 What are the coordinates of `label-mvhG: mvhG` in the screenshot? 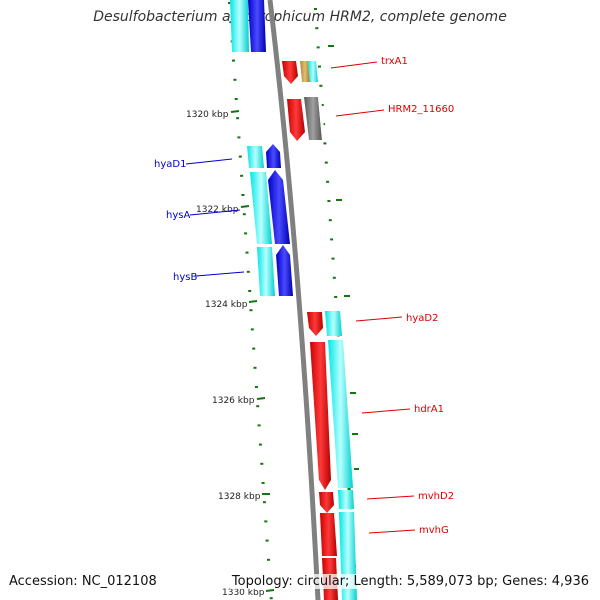 It's located at (434, 530).